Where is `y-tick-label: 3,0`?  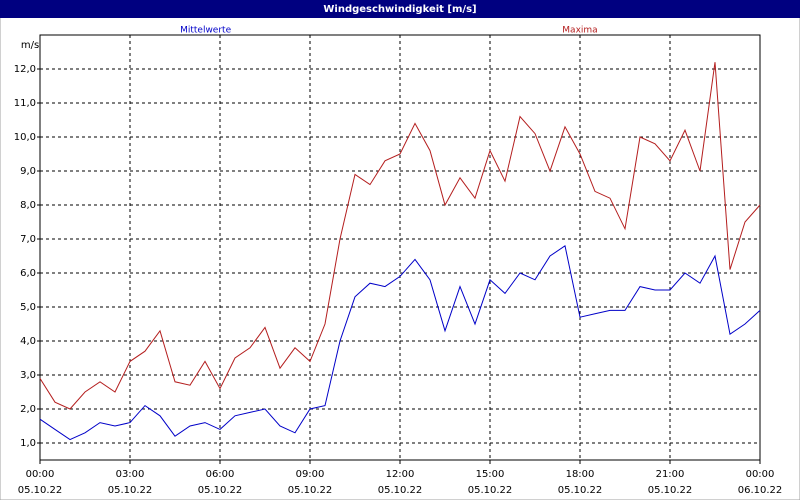 y-tick-label: 3,0 is located at coordinates (28, 375).